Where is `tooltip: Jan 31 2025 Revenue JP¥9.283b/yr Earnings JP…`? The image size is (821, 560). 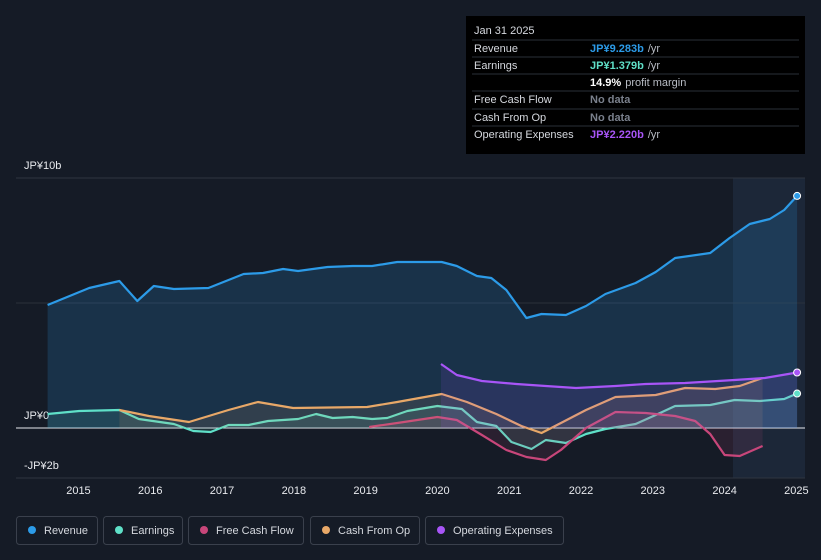
tooltip: Jan 31 2025 Revenue JP¥9.283b/yr Earnings JP… is located at coordinates (635, 85).